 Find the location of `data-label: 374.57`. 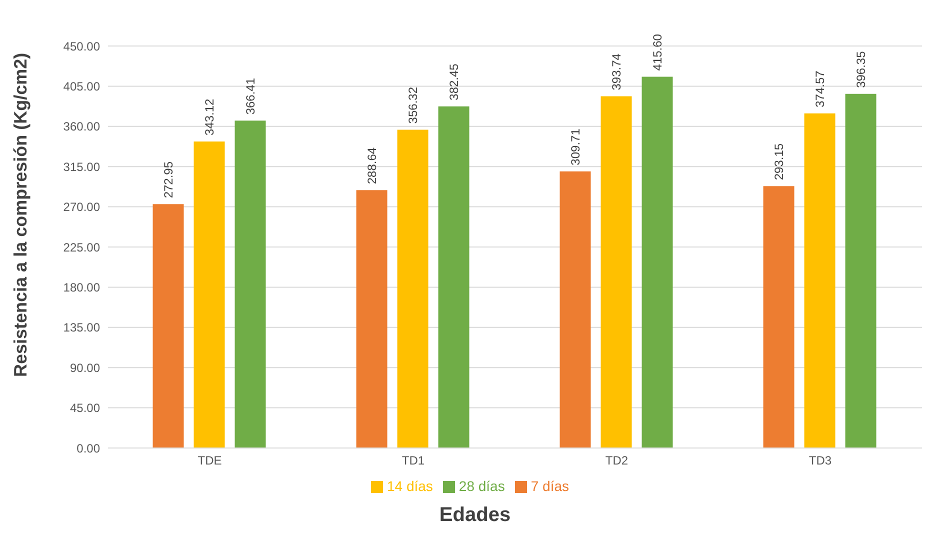

data-label: 374.57 is located at coordinates (819, 89).